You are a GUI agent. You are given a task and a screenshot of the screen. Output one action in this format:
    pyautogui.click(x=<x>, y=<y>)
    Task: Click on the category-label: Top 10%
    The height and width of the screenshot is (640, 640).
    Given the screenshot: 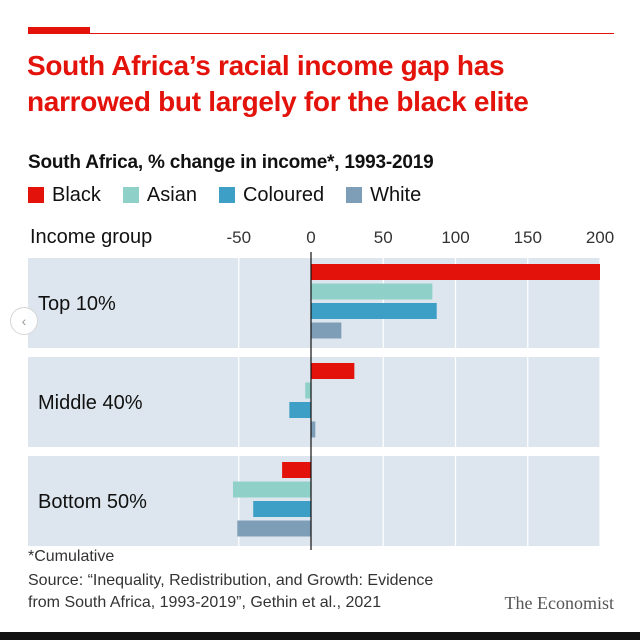 What is the action you would take?
    pyautogui.click(x=77, y=304)
    